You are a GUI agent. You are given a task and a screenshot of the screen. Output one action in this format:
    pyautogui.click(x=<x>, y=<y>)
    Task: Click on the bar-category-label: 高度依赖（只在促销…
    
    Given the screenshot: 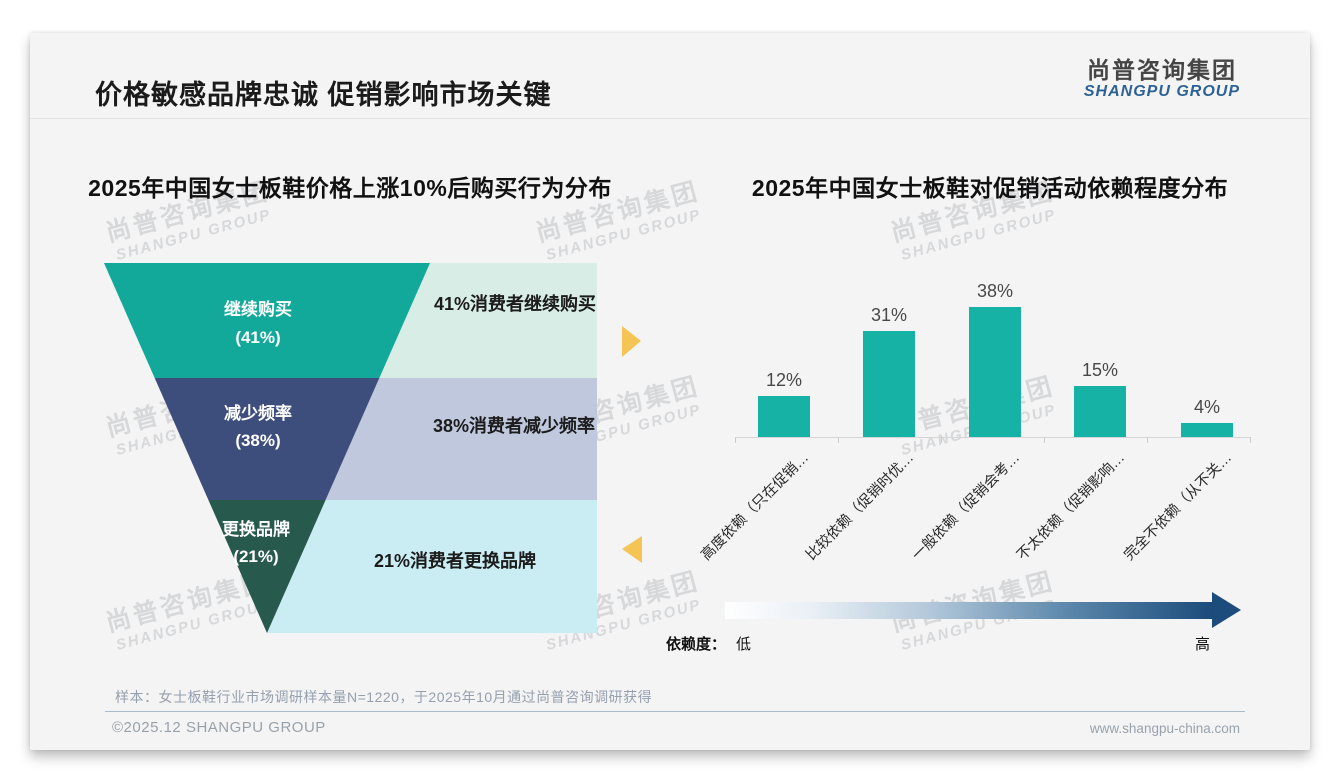 What is the action you would take?
    pyautogui.click(x=755, y=506)
    